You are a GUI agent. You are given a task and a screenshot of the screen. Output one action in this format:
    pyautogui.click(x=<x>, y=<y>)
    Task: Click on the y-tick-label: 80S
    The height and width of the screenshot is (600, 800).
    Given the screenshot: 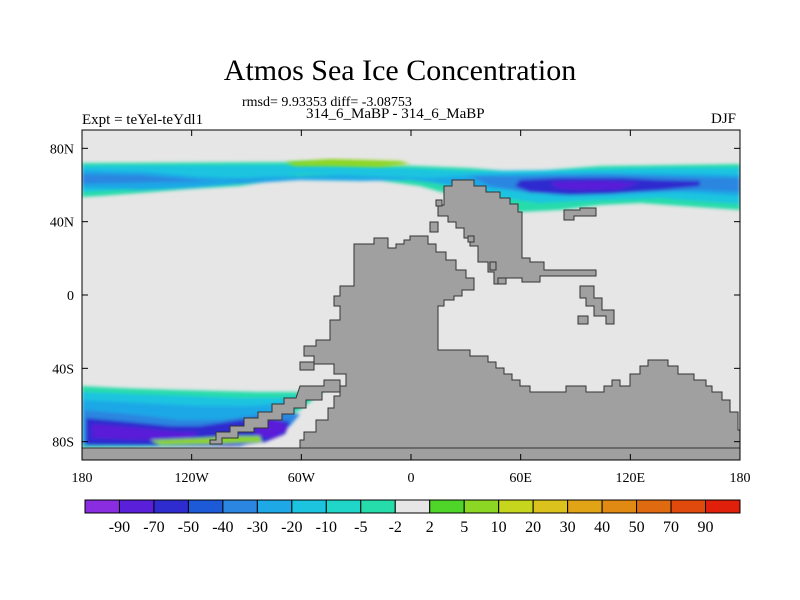 What is the action you would take?
    pyautogui.click(x=63, y=443)
    